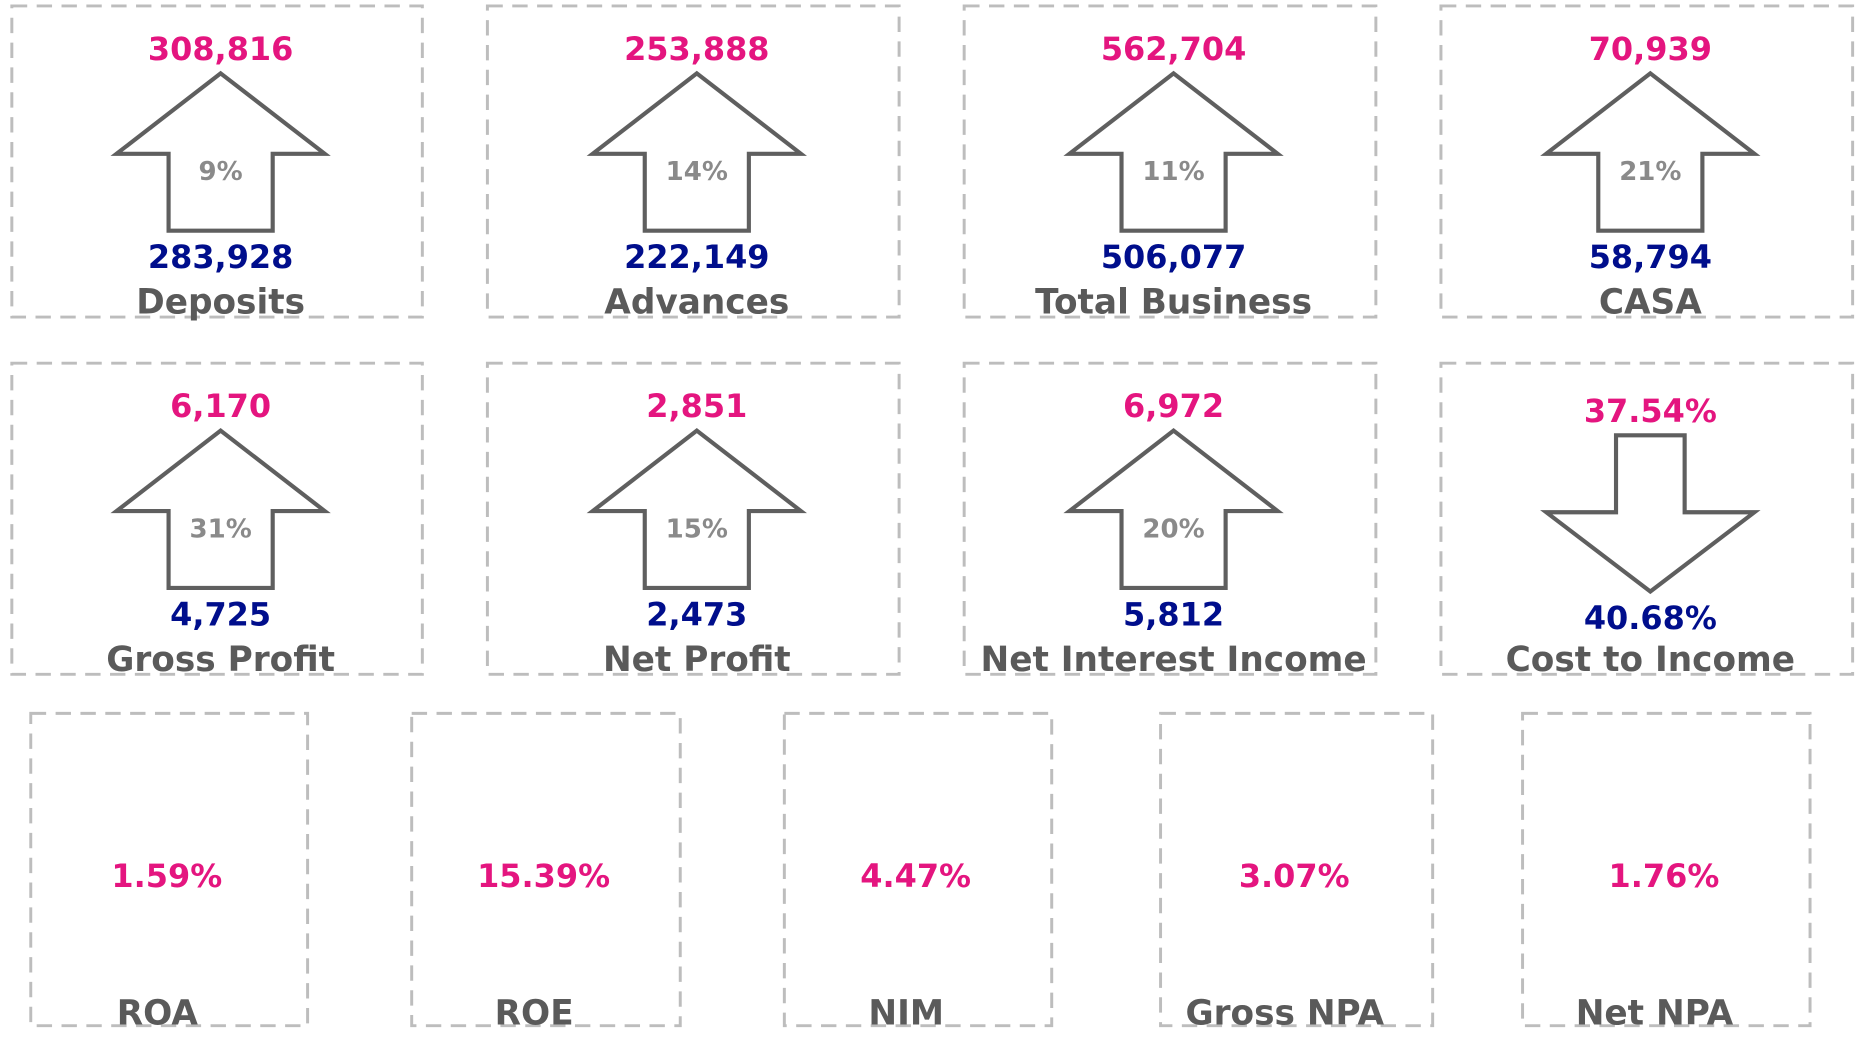 The width and height of the screenshot is (1855, 1038). I want to click on current-value: 562,704, so click(1173, 49).